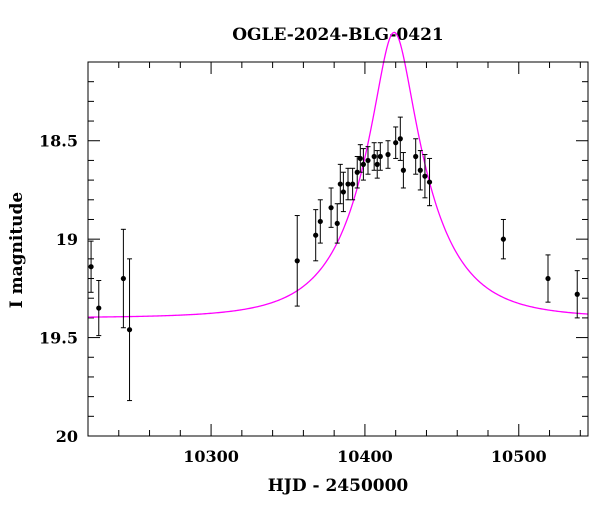 The image size is (600, 512). What do you see at coordinates (67, 436) in the screenshot?
I see `y-tick-label: 20` at bounding box center [67, 436].